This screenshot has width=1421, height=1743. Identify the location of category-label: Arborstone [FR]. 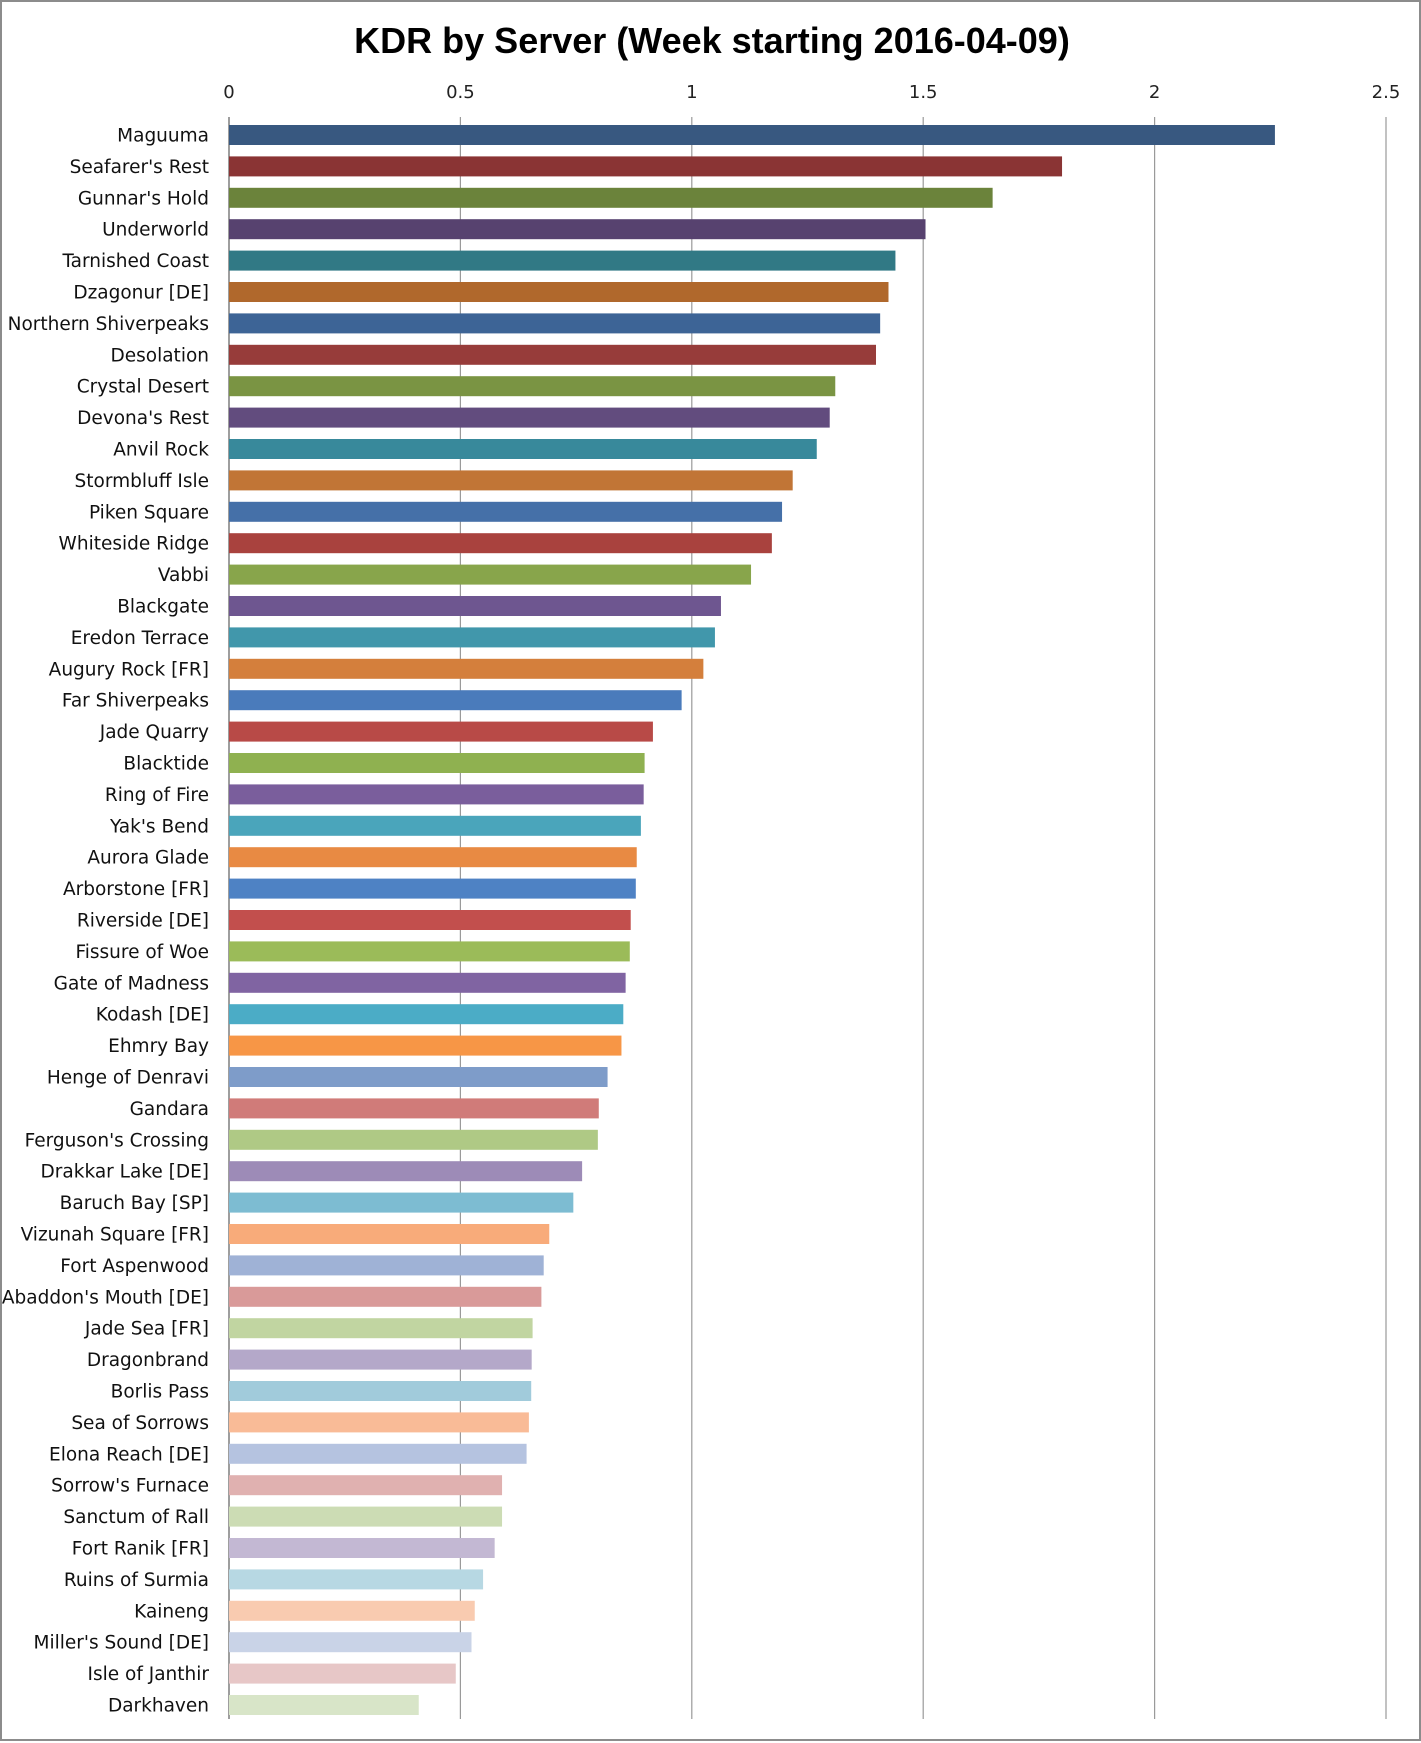
(136, 889).